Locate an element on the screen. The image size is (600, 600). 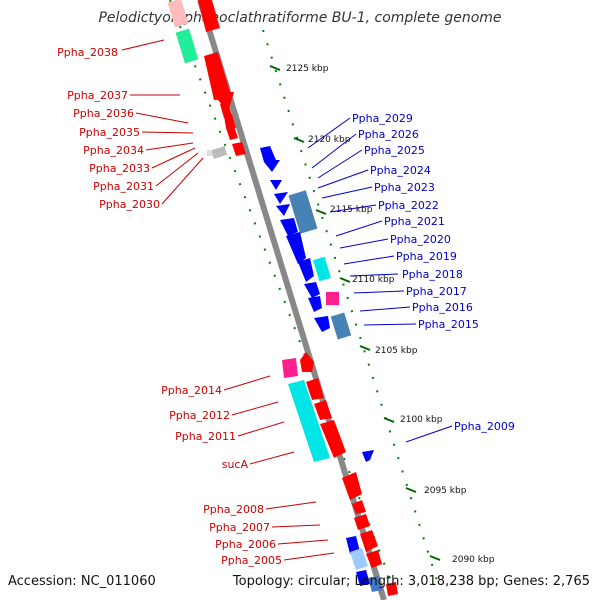
gene-label: Ppha_2009 is located at coordinates (484, 426).